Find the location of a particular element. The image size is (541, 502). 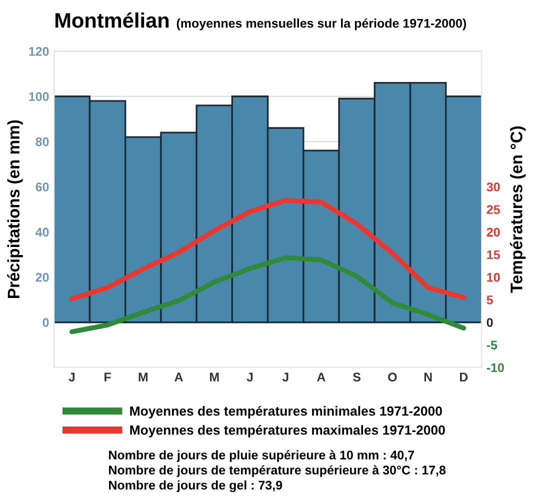

x-tick-label: S is located at coordinates (357, 377).